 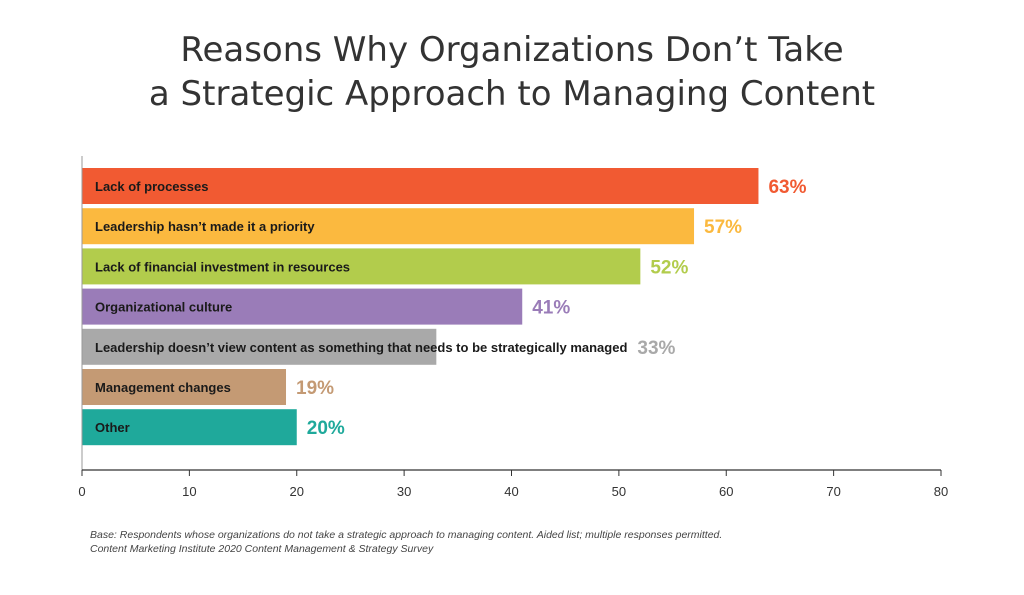 What do you see at coordinates (163, 307) in the screenshot?
I see `bar-label-4: Organizational culture` at bounding box center [163, 307].